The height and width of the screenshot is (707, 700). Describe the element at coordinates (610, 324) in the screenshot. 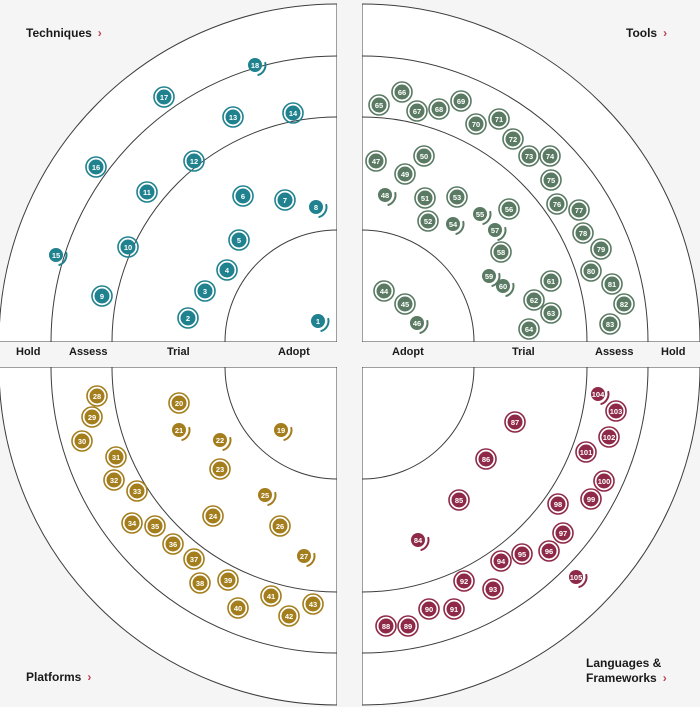

I see `blip-83: 83` at that location.